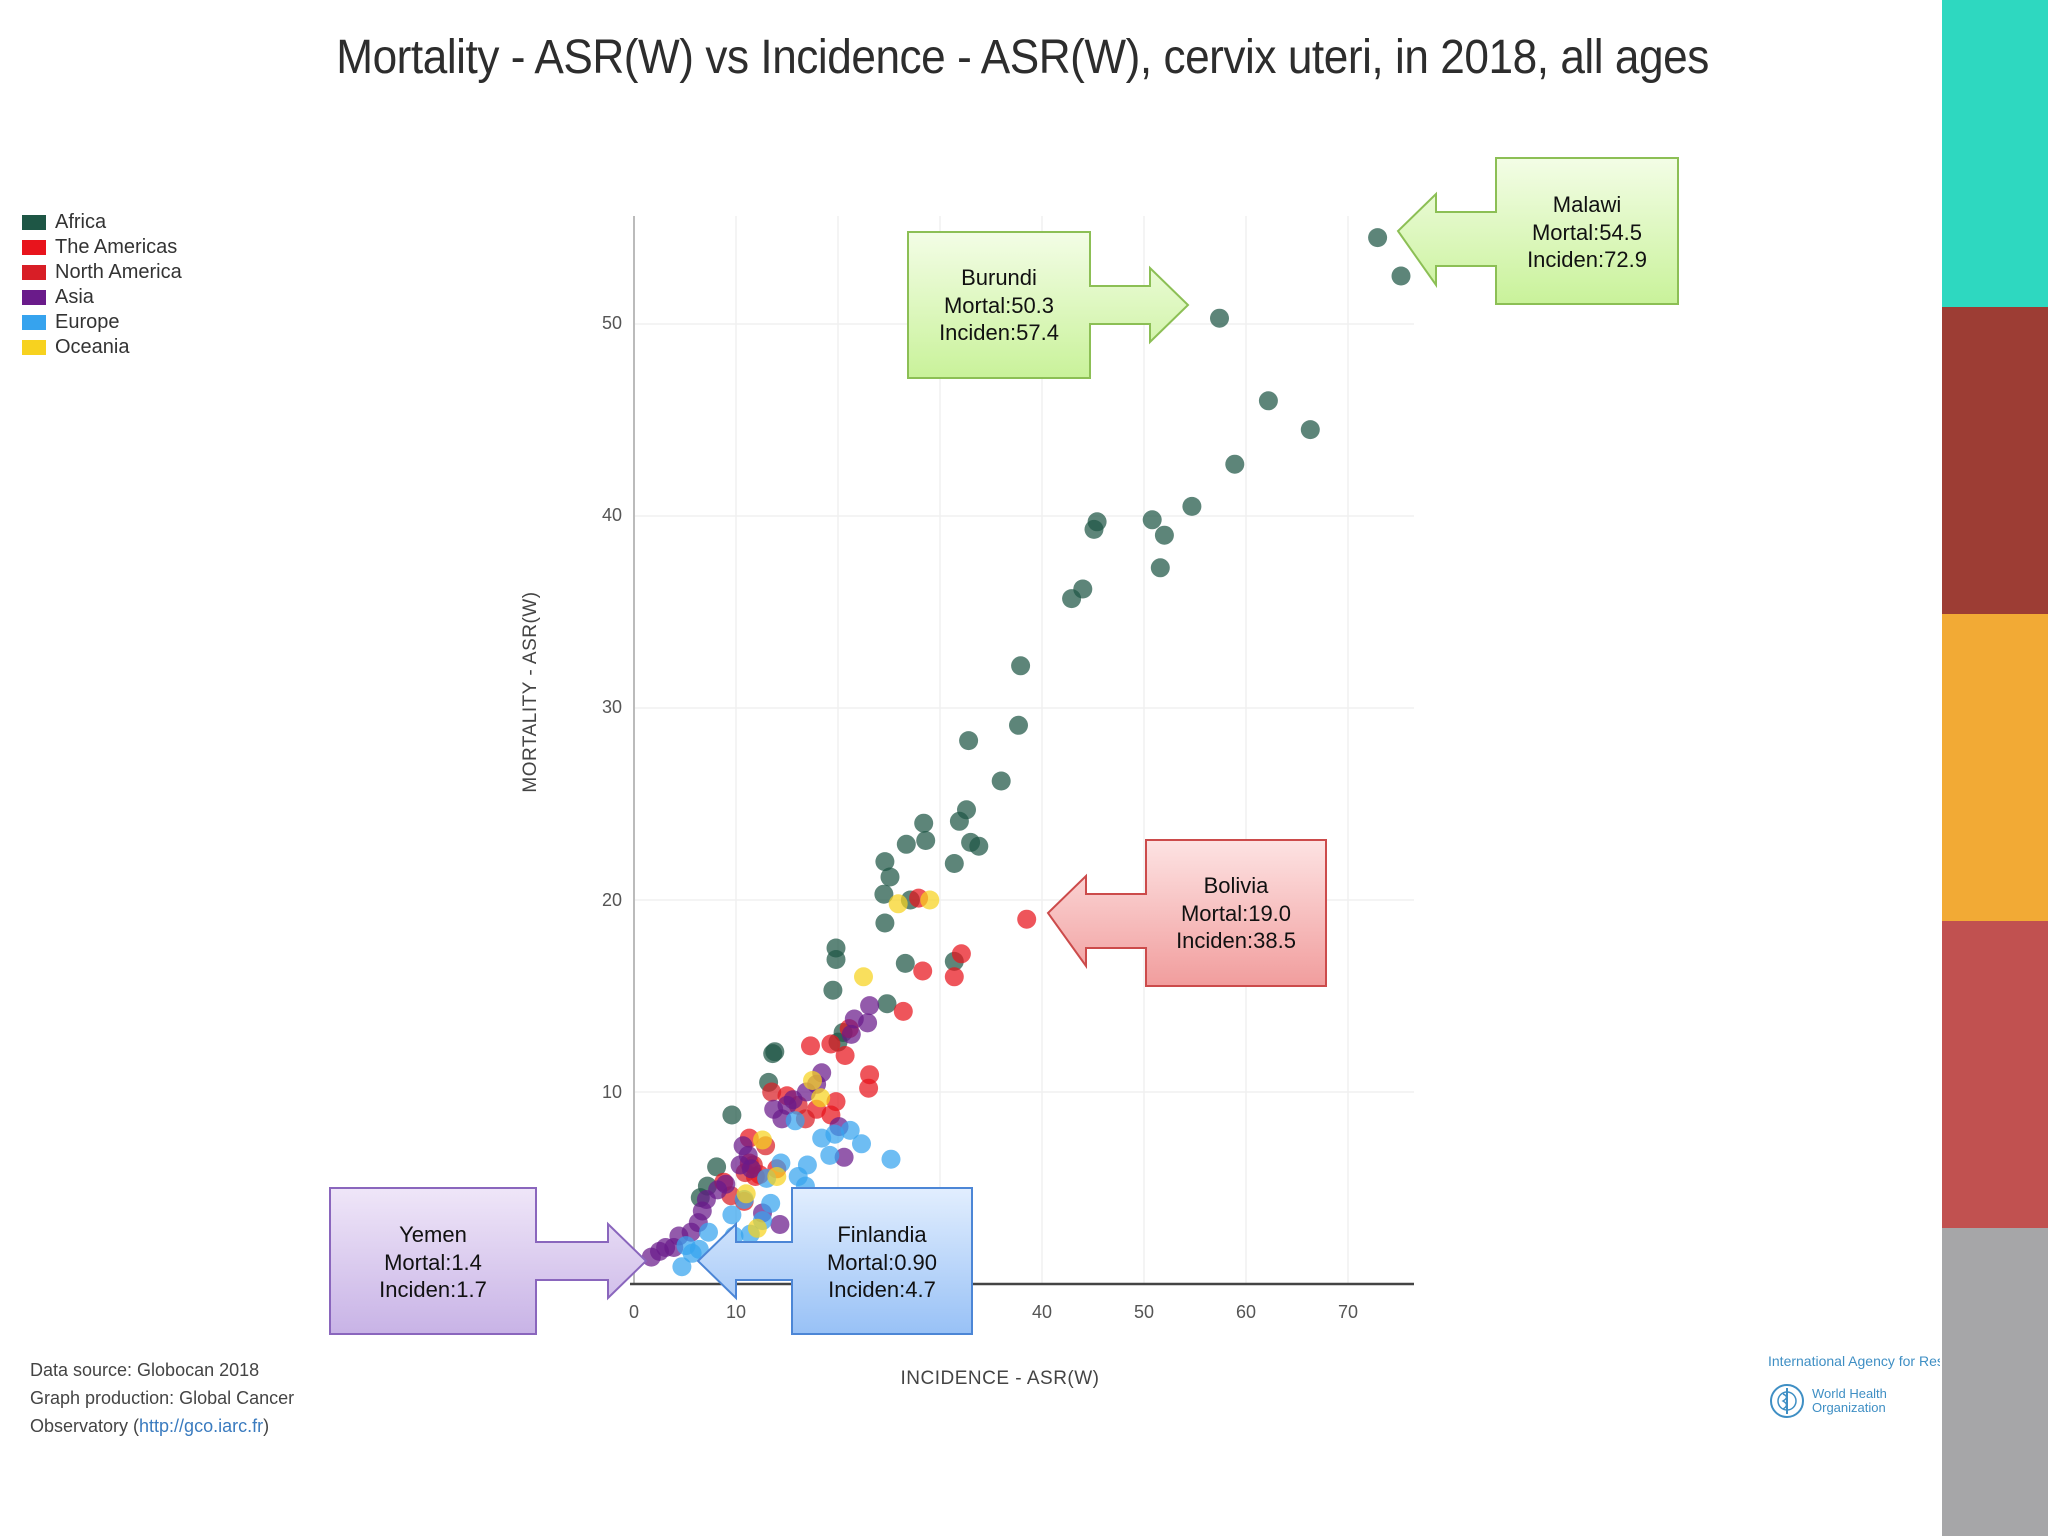 This screenshot has width=2048, height=1536. Describe the element at coordinates (882, 1289) in the screenshot. I see `callout-incidence: Inciden:4.7` at that location.